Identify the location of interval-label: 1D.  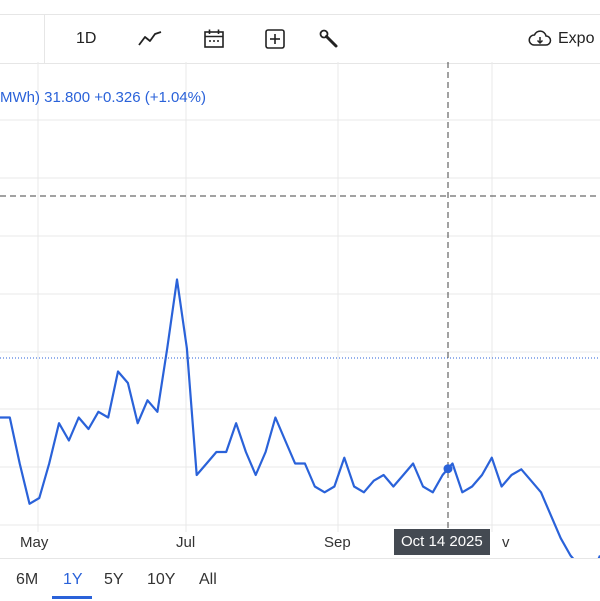
(86, 38).